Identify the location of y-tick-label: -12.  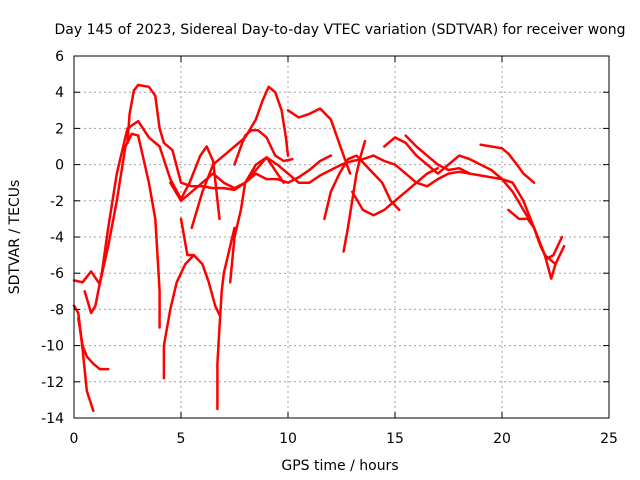
(52, 383).